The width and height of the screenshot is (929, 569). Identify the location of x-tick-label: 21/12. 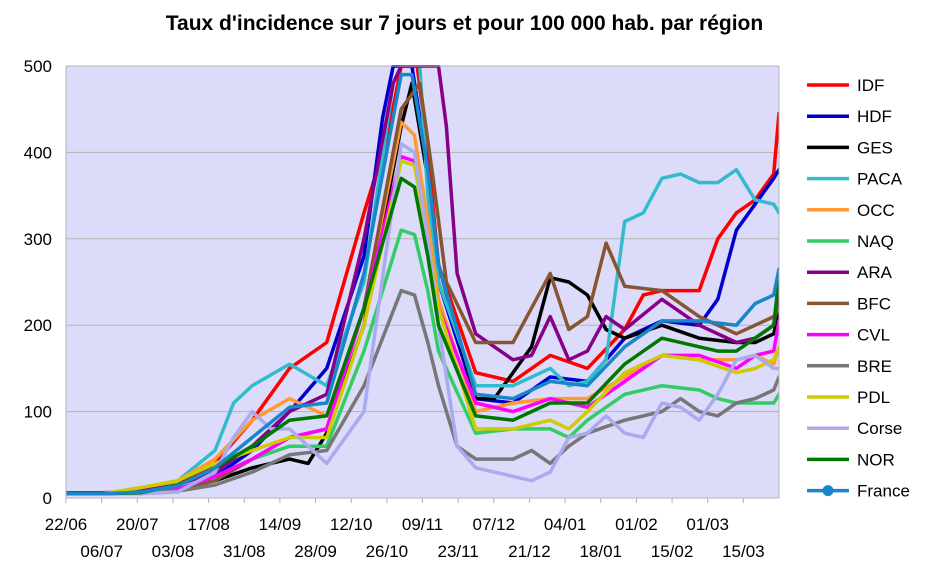
(529, 551).